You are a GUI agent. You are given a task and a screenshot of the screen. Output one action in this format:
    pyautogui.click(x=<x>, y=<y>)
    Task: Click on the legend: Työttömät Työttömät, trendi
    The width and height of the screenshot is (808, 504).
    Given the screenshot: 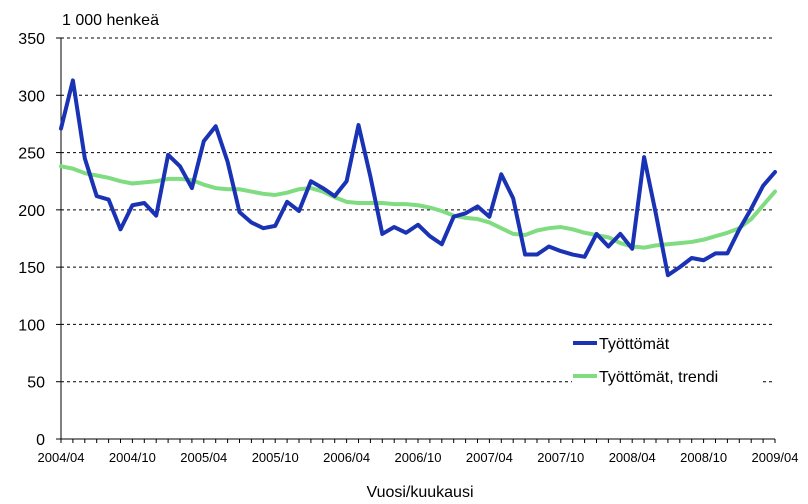 What is the action you would take?
    pyautogui.click(x=667, y=356)
    